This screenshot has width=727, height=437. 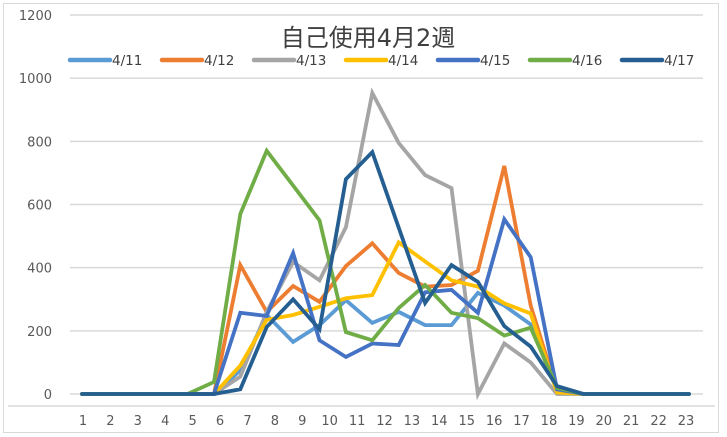 I want to click on legend-label: 4/11, so click(x=127, y=61).